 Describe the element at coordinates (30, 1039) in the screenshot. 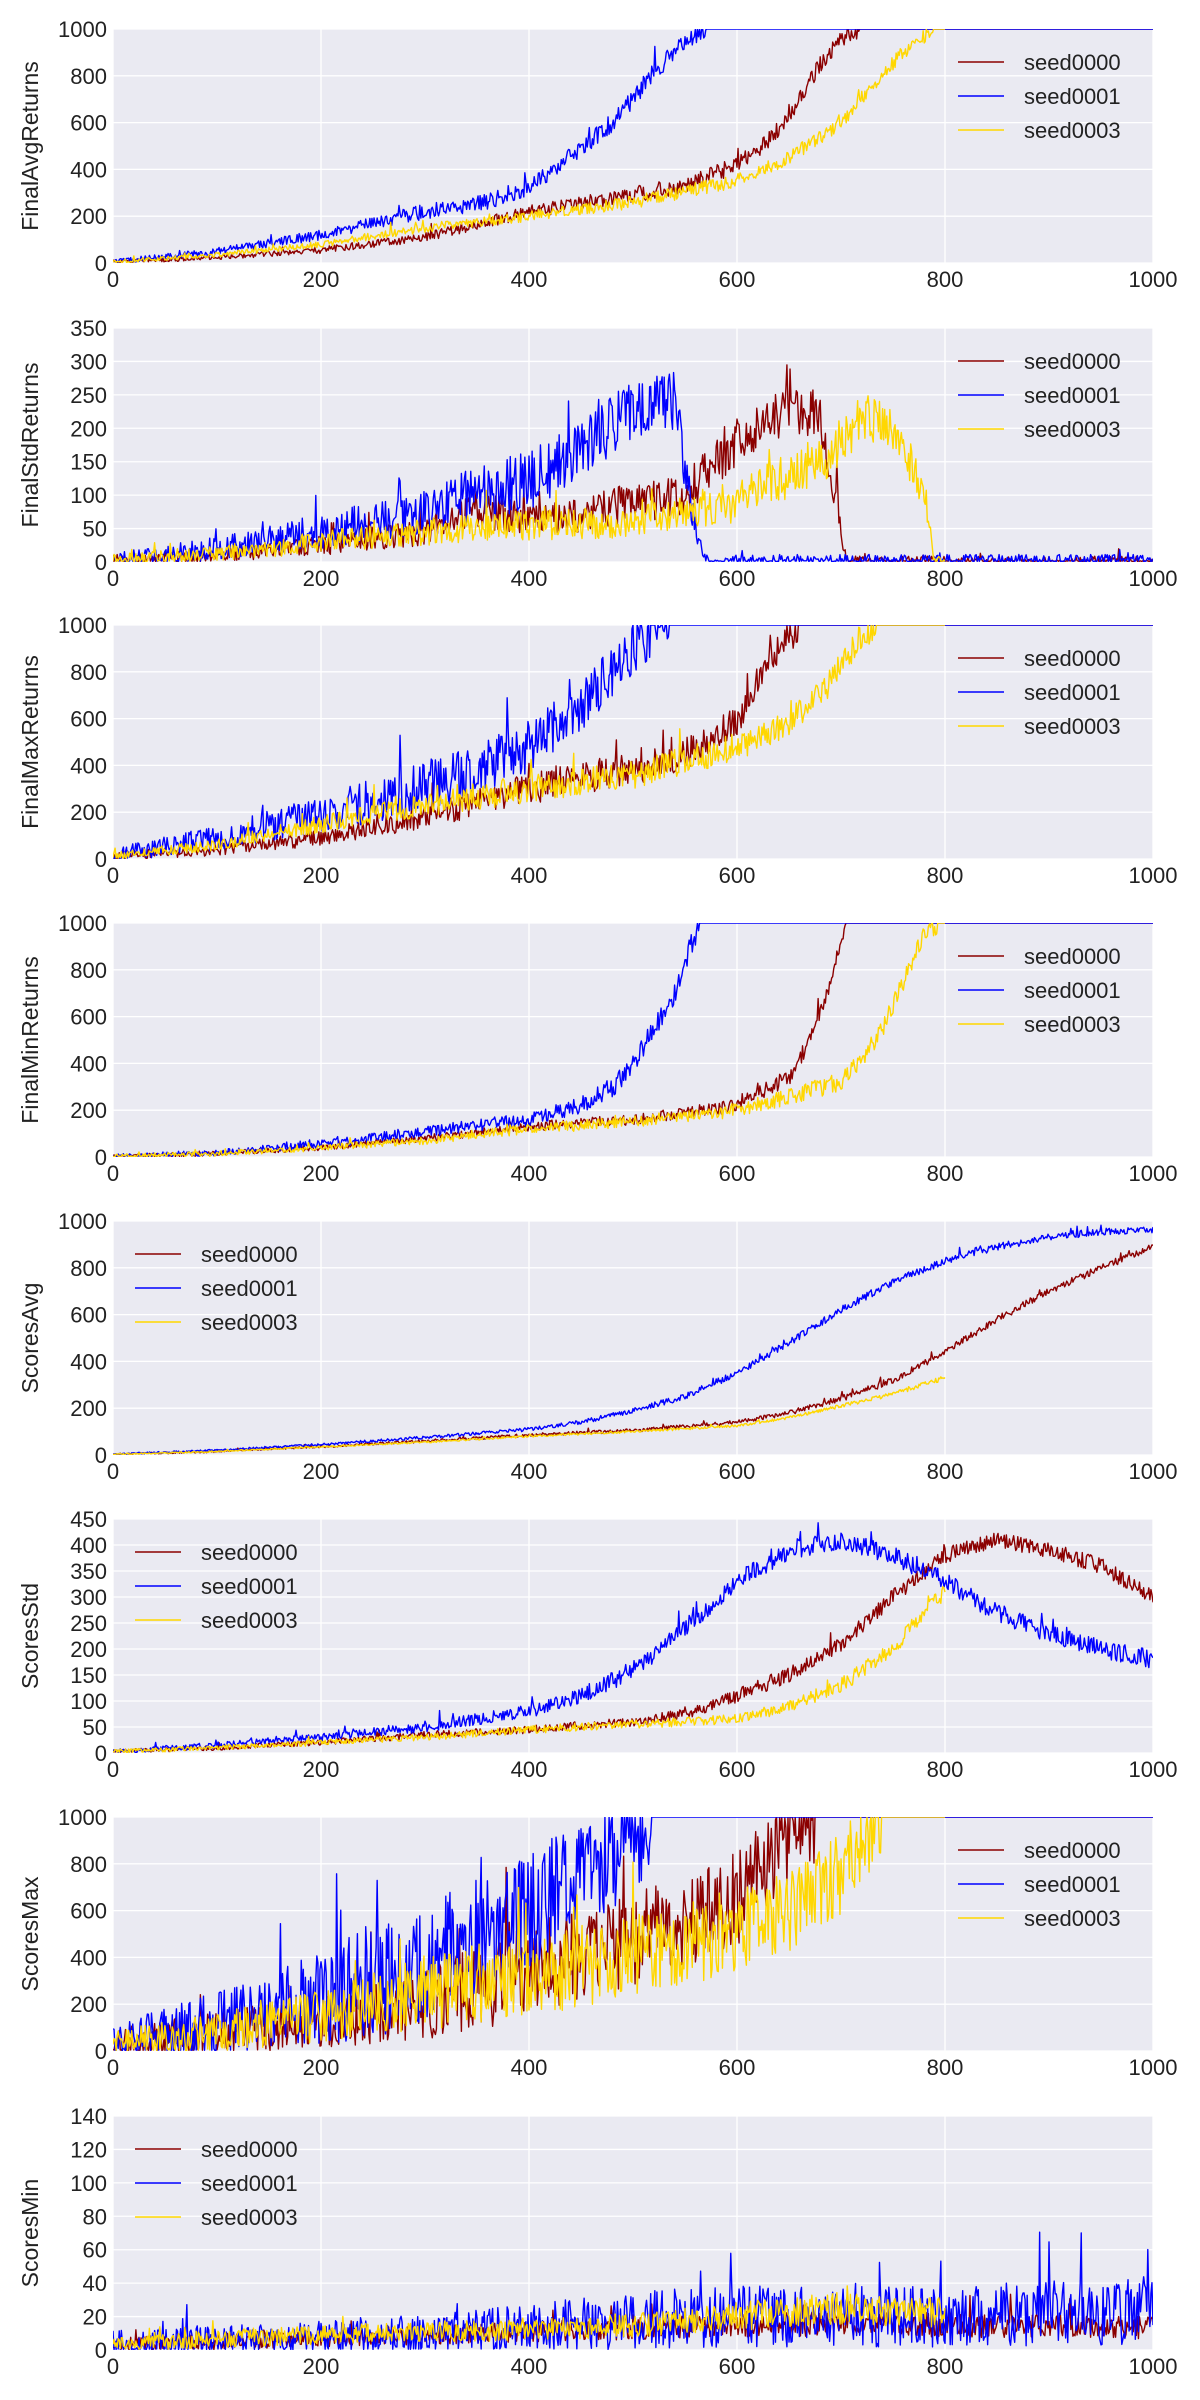

I see `y-axis-label: FinalMinReturns` at that location.